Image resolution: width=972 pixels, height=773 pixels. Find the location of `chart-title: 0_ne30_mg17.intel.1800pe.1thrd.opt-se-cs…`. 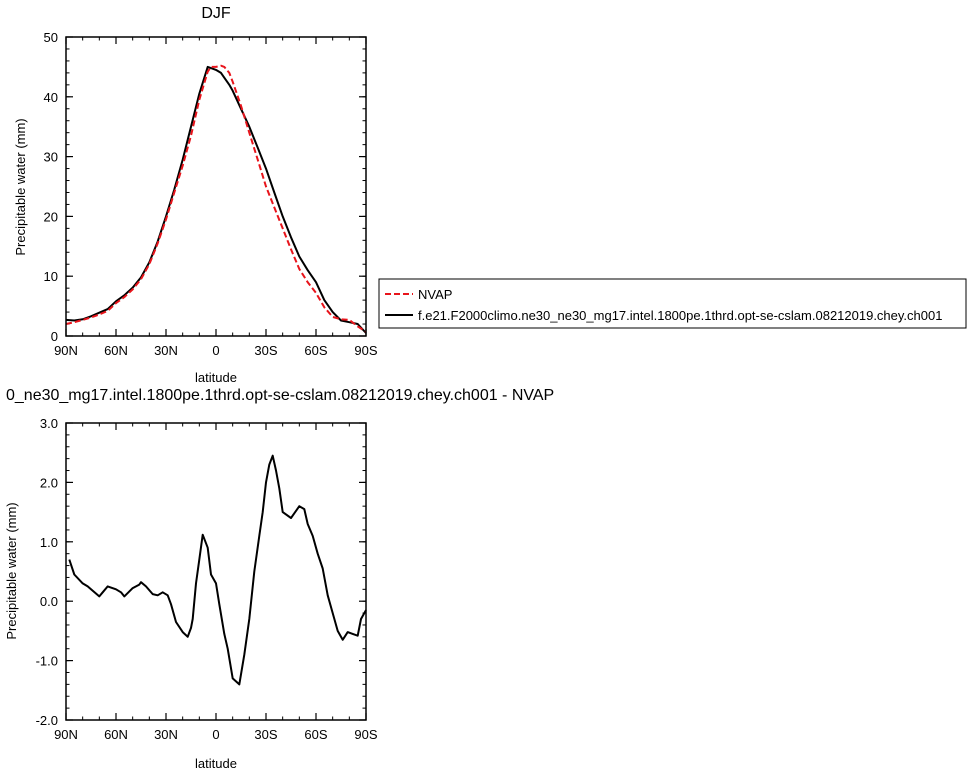

chart-title: 0_ne30_mg17.intel.1800pe.1thrd.opt-se-cs… is located at coordinates (280, 395).